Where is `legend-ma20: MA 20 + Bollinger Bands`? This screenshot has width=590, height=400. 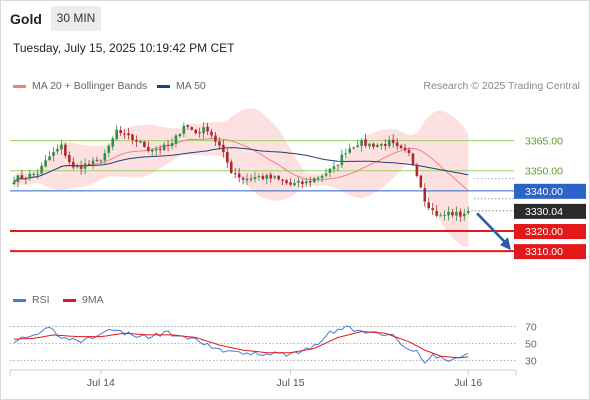 legend-ma20: MA 20 + Bollinger Bands is located at coordinates (80, 86).